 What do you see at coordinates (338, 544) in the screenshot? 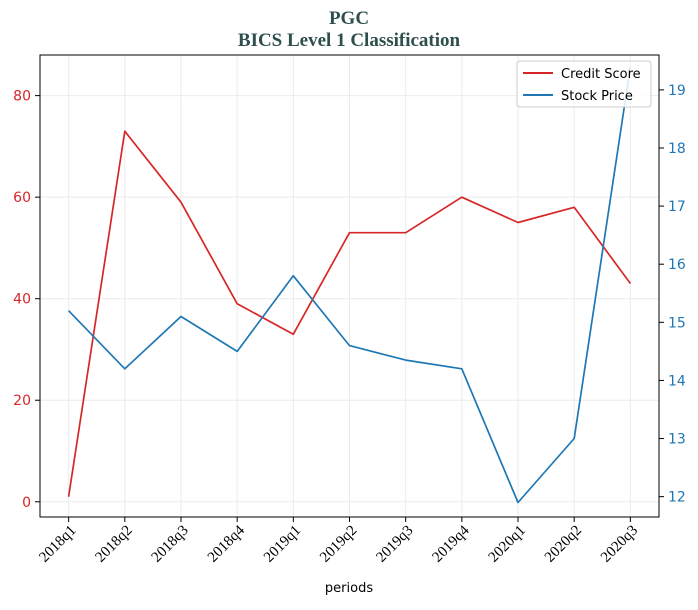
I see `x-tick-label: 2019q2` at bounding box center [338, 544].